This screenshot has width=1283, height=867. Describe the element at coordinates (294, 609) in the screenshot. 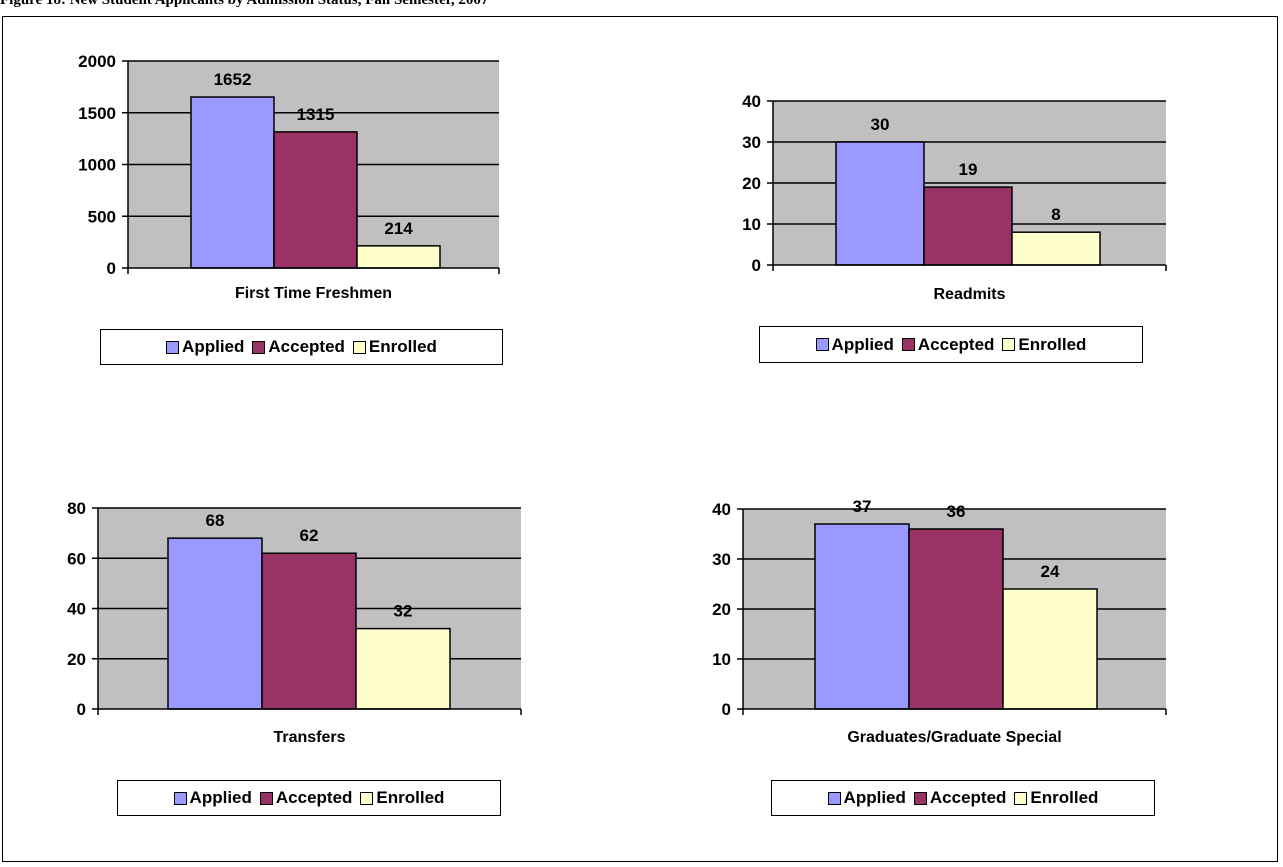

I see `chart-svg-transfers: 0 20 40 60 80 68 62 32` at that location.